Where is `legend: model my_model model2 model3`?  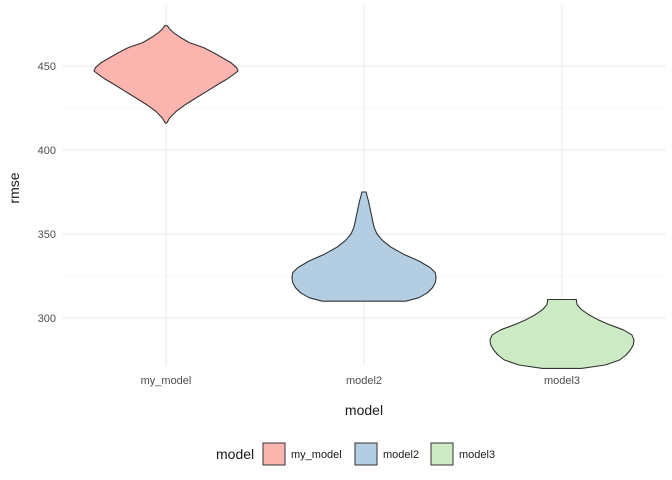
legend: model my_model model2 model3 is located at coordinates (355, 454).